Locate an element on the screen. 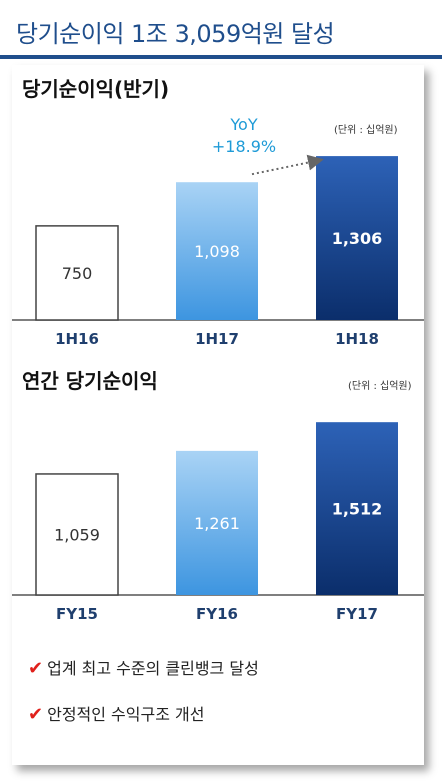 This screenshot has height=781, width=442. chart2-unit: (단위 : 십억원) is located at coordinates (380, 386).